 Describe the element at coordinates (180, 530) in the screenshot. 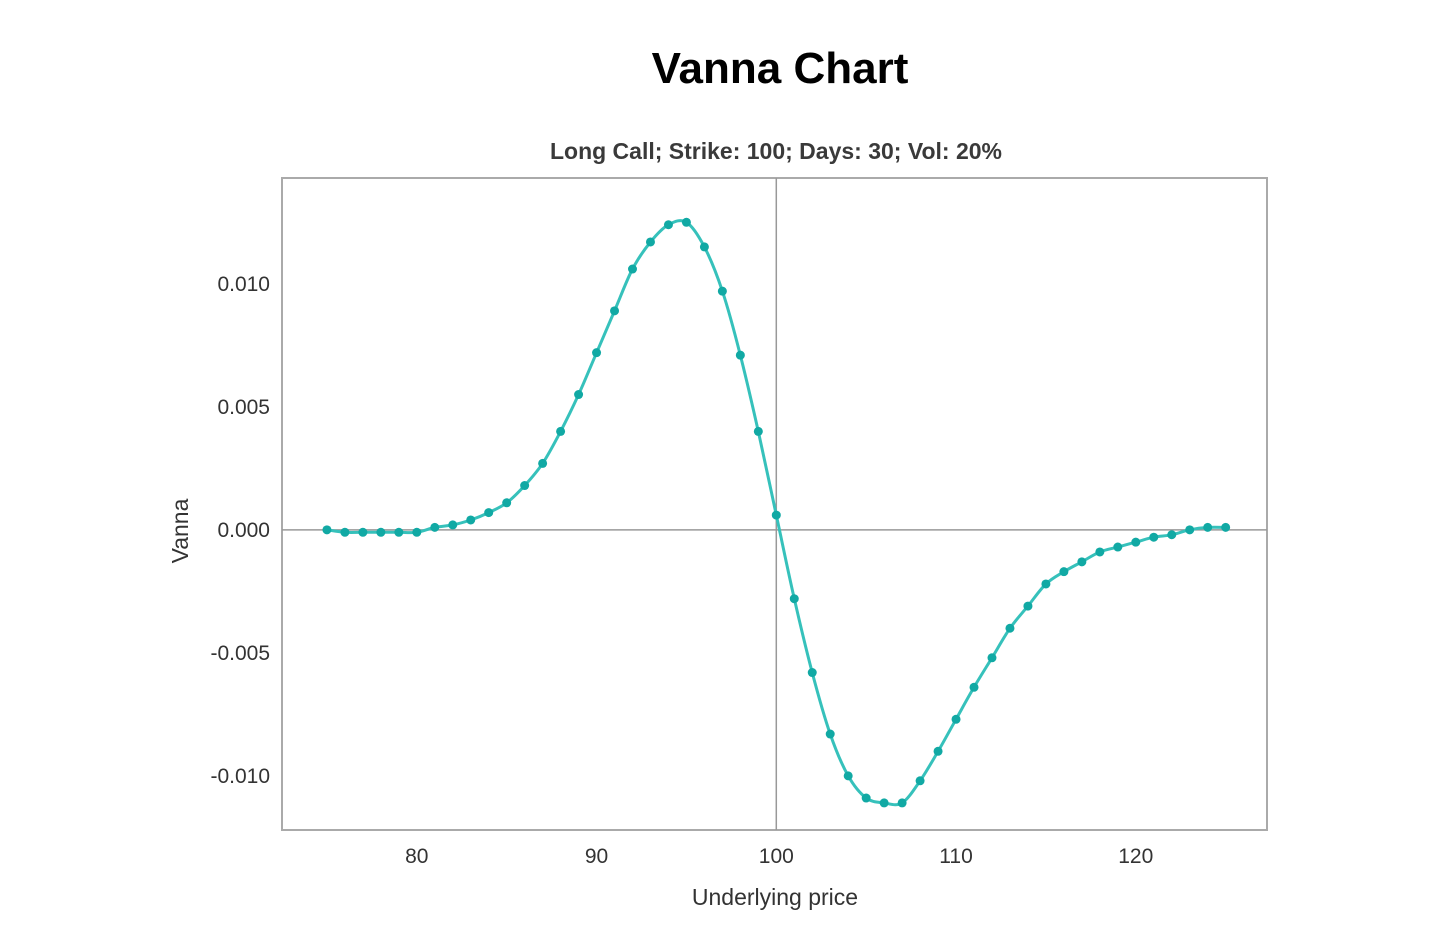

I see `y-axis-label: Vanna` at that location.